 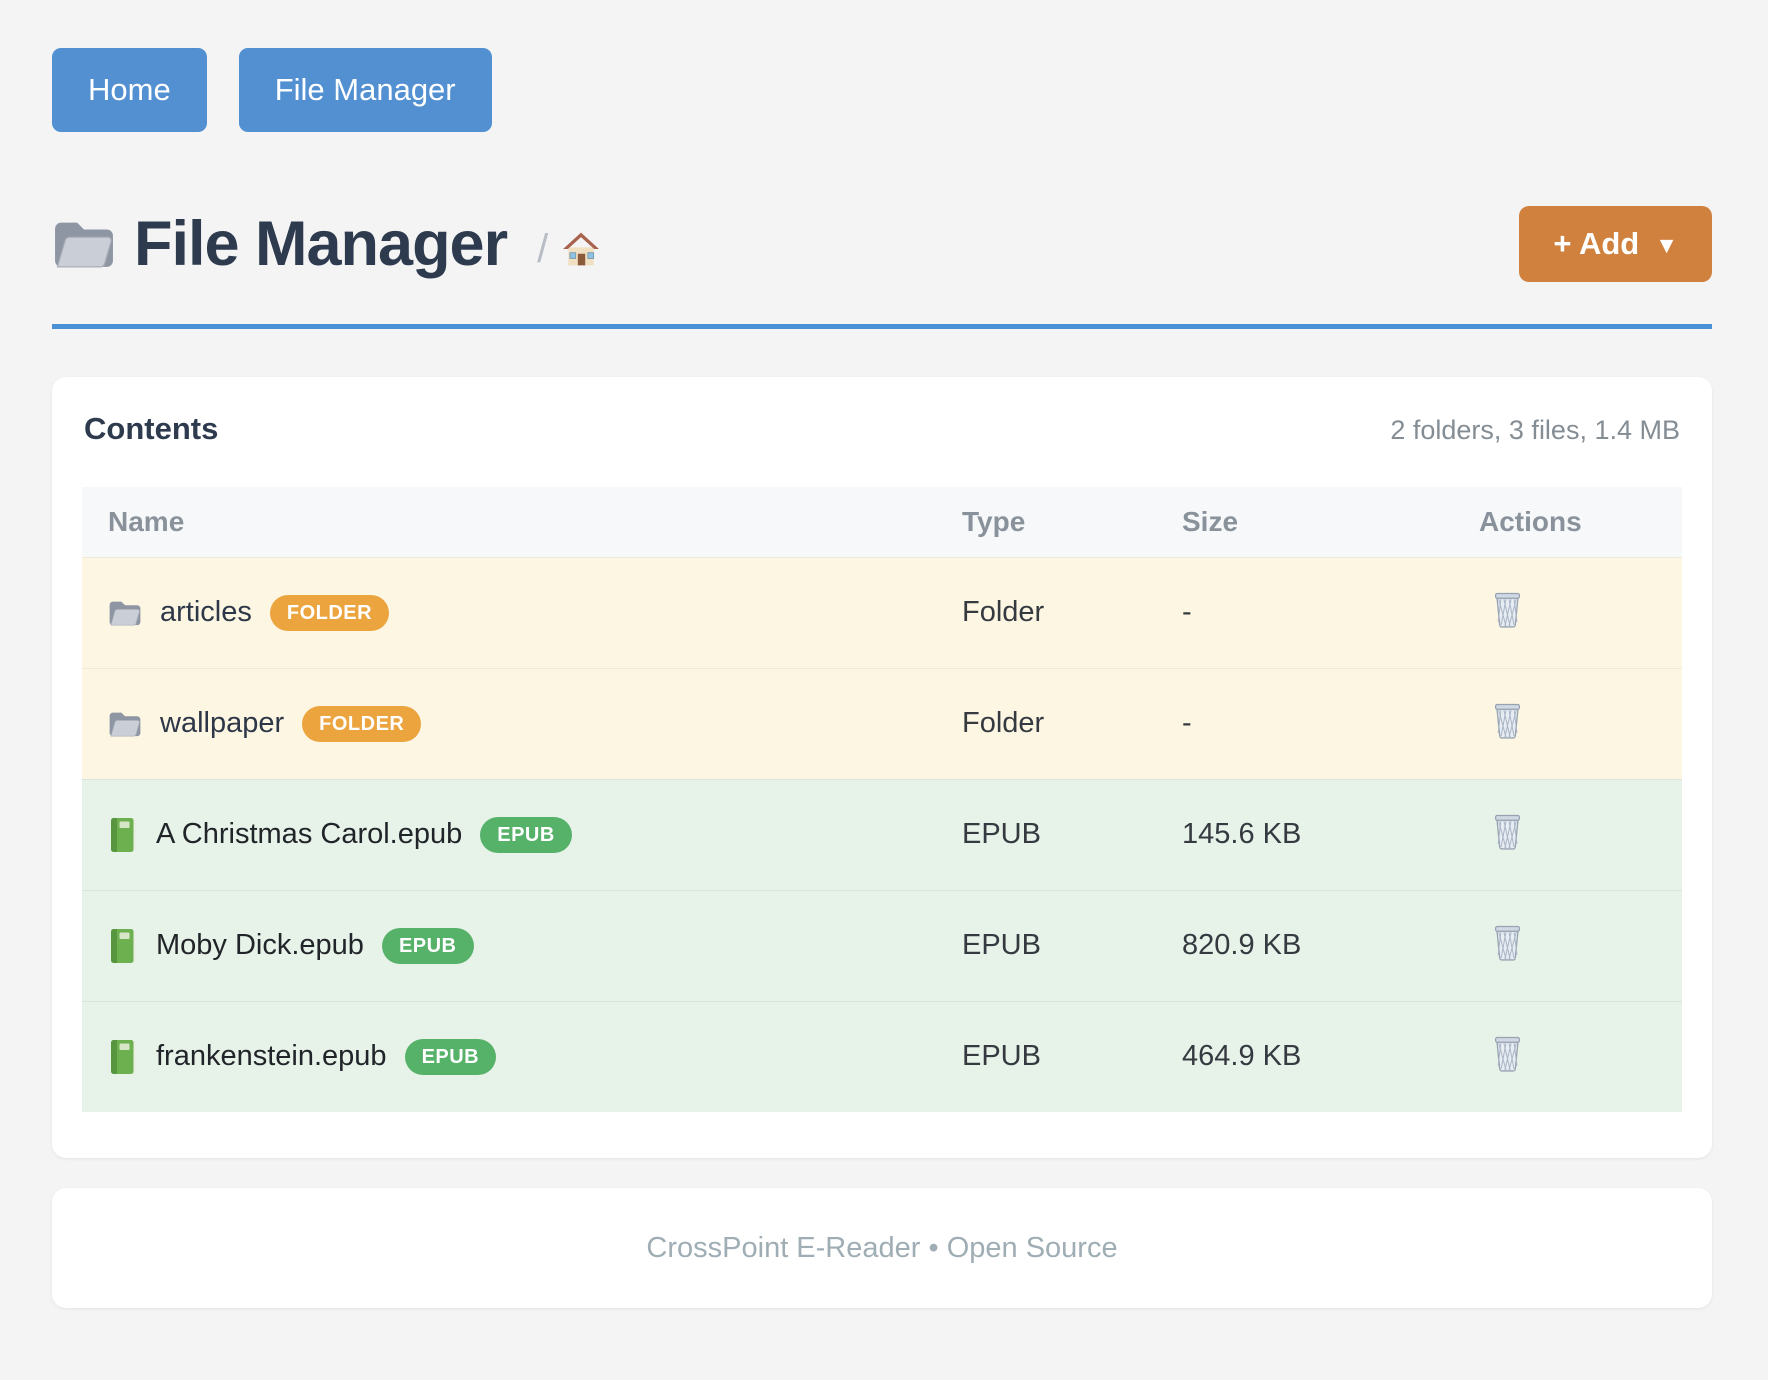 What do you see at coordinates (1330, 522) in the screenshot?
I see `column-header-size: Size` at bounding box center [1330, 522].